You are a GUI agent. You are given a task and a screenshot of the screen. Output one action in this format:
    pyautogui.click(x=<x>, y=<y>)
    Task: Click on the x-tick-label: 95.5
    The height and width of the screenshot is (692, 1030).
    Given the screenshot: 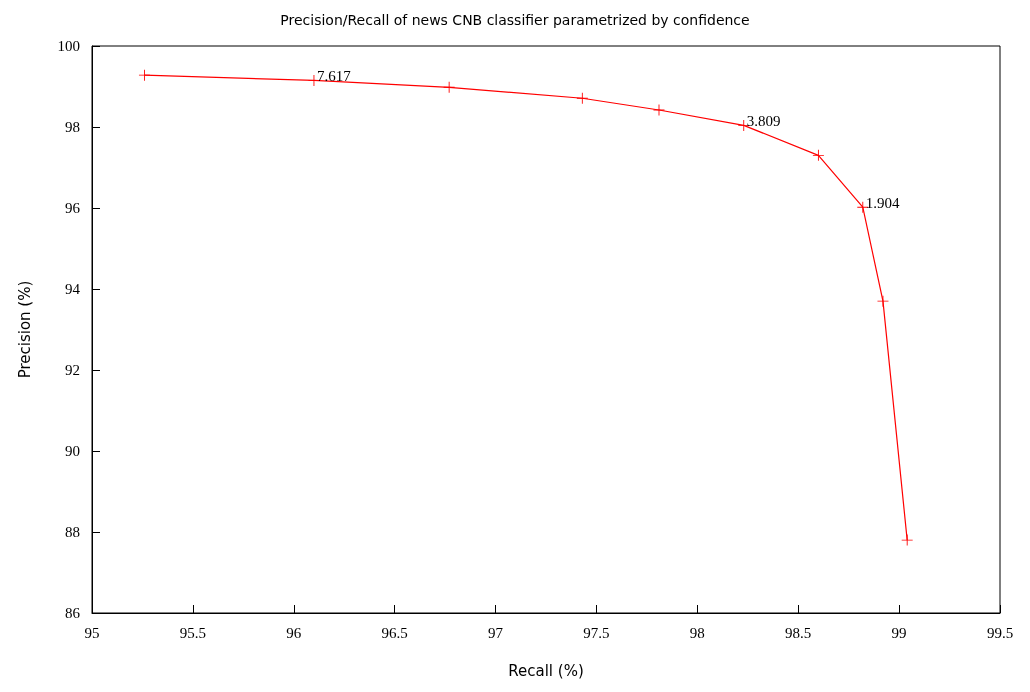 What is the action you would take?
    pyautogui.click(x=193, y=632)
    